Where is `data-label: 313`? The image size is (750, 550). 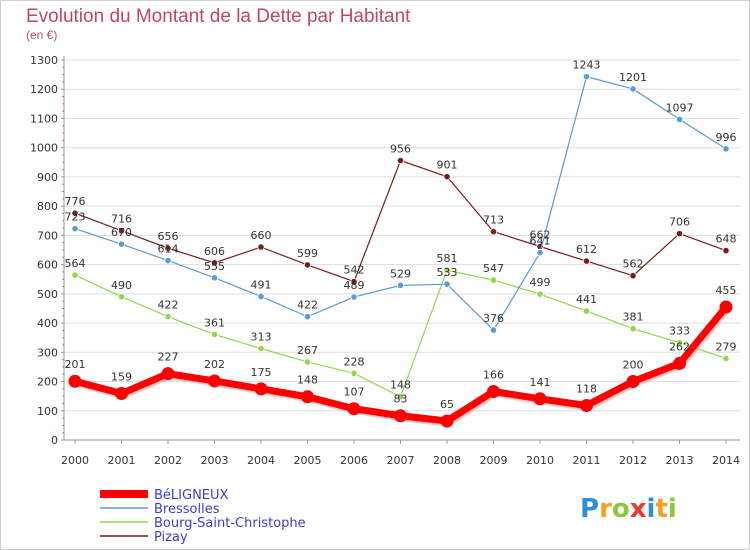
data-label: 313 is located at coordinates (261, 337).